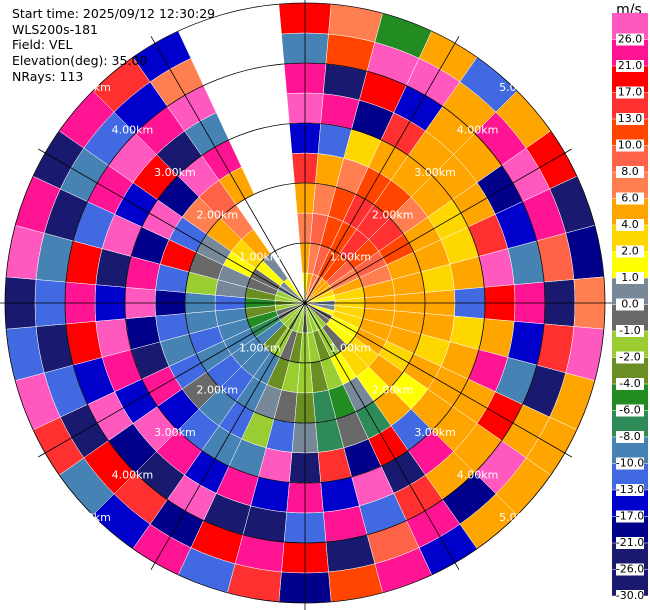 The height and width of the screenshot is (610, 650). I want to click on colorbar-label: 17.0, so click(630, 92).